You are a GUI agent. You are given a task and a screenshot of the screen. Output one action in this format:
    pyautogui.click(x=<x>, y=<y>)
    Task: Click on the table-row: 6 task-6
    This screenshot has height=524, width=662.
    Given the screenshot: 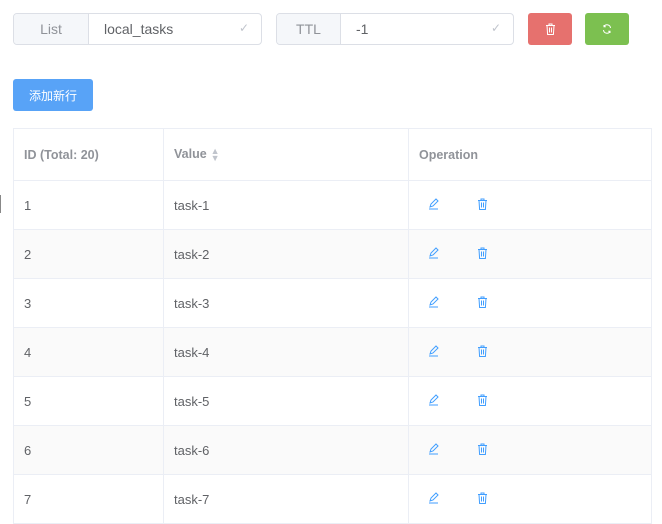 What is the action you would take?
    pyautogui.click(x=332, y=450)
    